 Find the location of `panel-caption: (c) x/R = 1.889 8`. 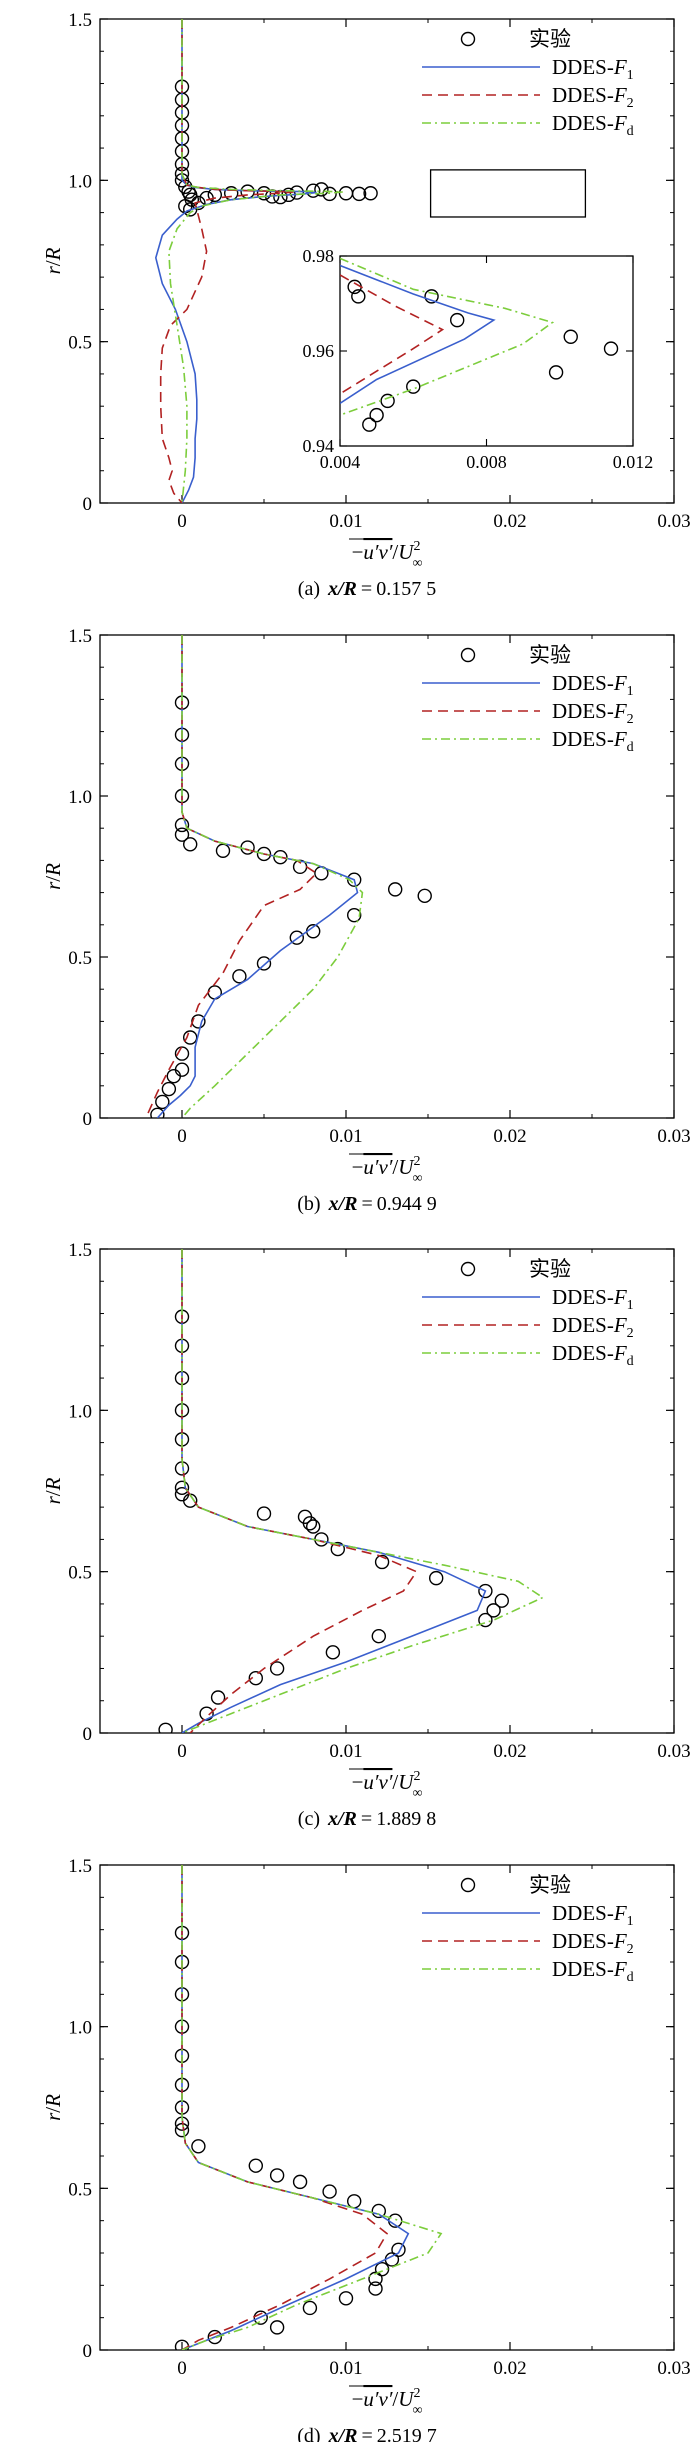

panel-caption: (c) x/R = 1.889 8 is located at coordinates (367, 1819).